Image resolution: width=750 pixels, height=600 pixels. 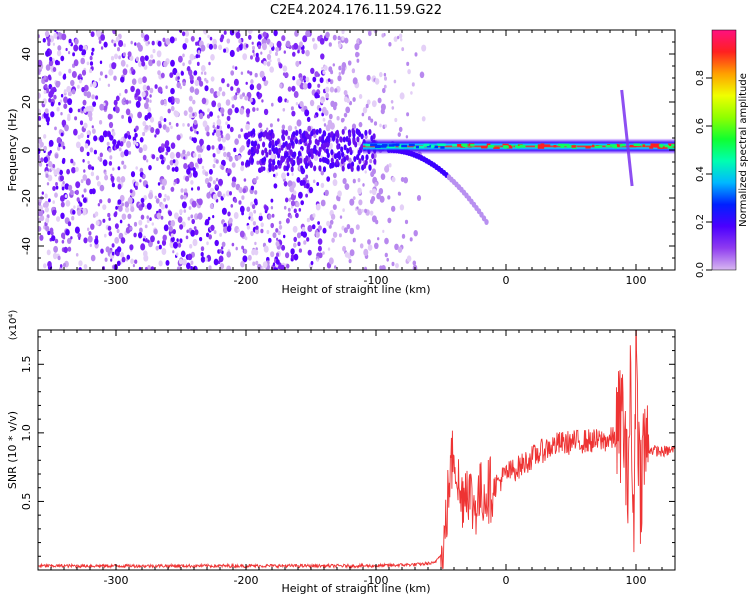 What do you see at coordinates (506, 280) in the screenshot?
I see `x-tick-label: 0` at bounding box center [506, 280].